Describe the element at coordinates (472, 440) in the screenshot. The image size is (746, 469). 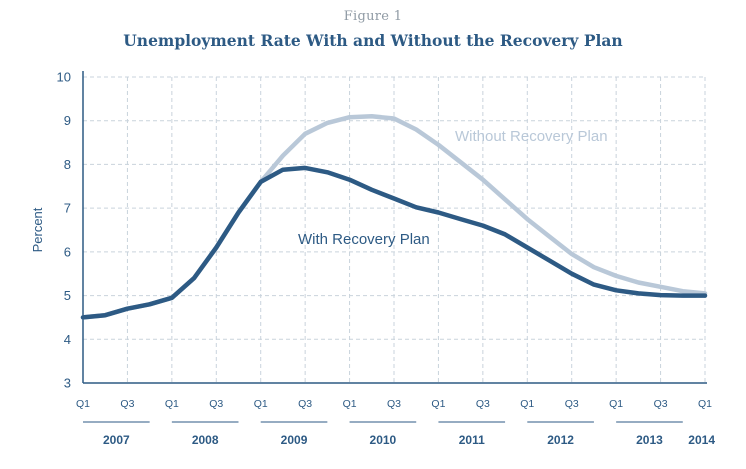
I see `year-label: 2011` at that location.